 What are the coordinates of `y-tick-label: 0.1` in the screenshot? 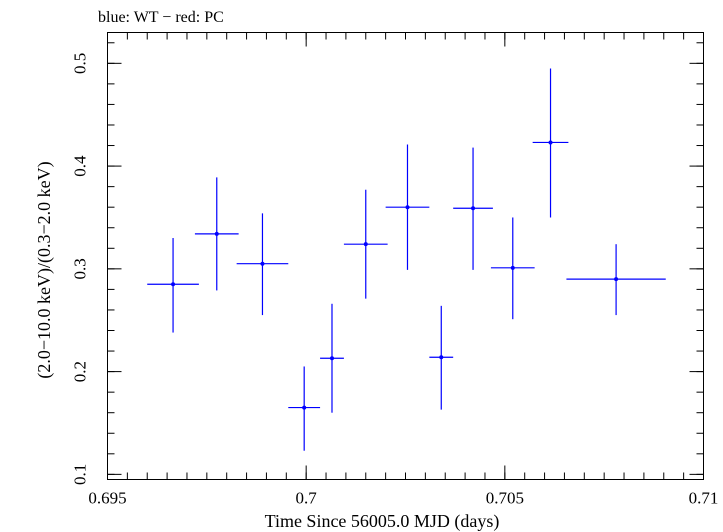 It's located at (80, 474).